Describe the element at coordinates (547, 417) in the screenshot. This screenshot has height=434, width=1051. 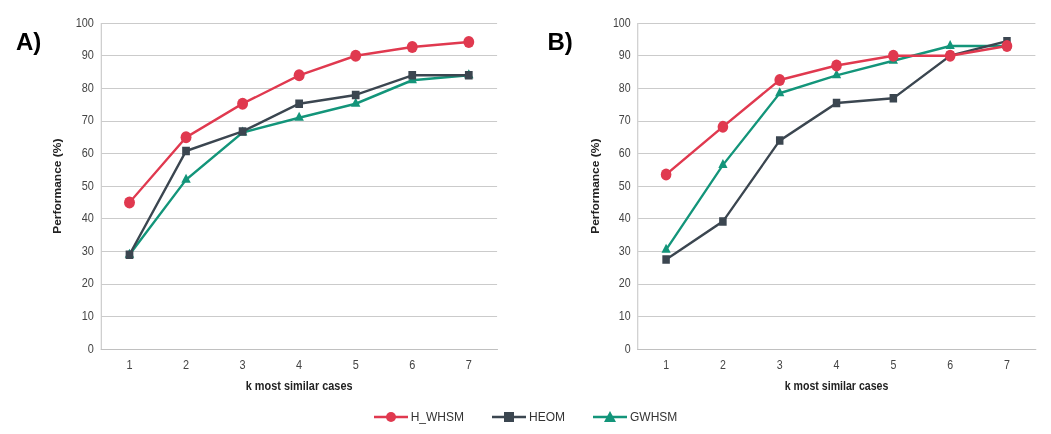
I see `legend-label: HEOM` at that location.